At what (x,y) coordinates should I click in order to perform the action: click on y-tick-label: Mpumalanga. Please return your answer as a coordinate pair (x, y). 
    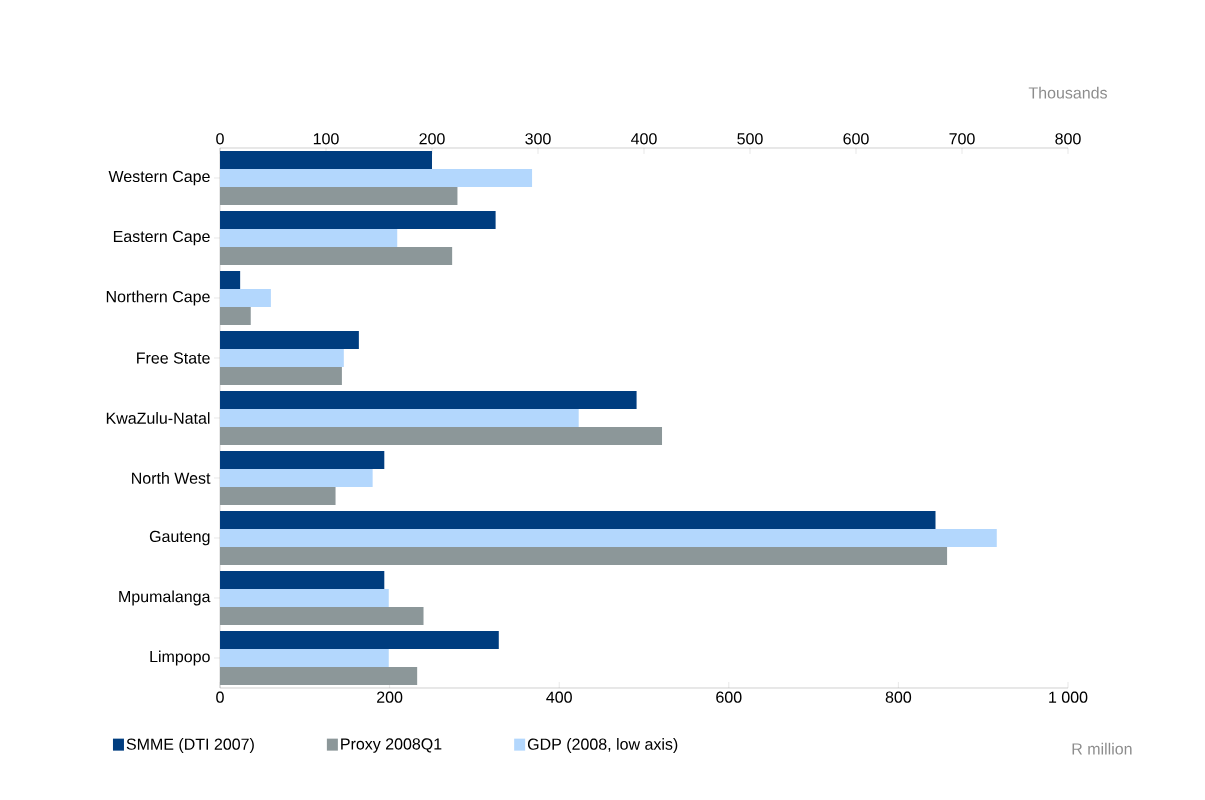
    Looking at the image, I should click on (165, 598).